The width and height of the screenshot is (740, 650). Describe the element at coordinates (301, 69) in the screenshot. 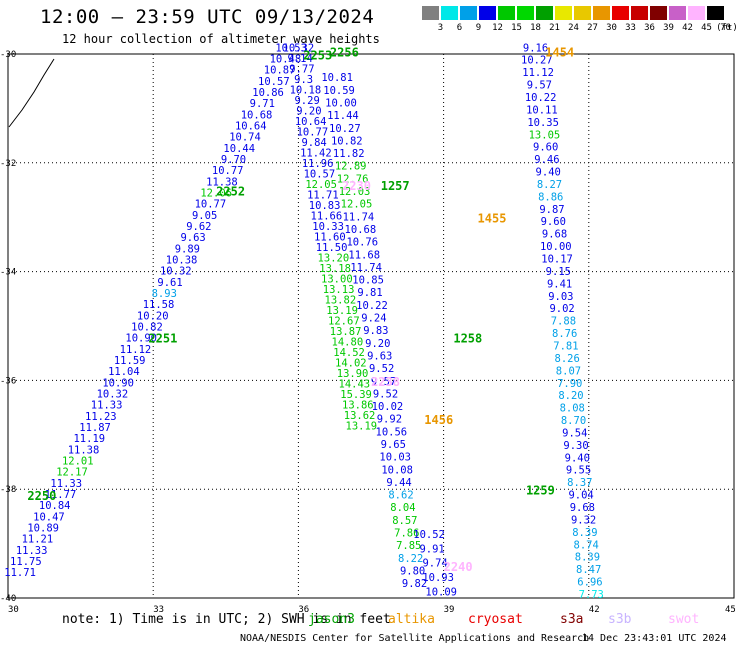

I see `swh-value: 9.77` at that location.